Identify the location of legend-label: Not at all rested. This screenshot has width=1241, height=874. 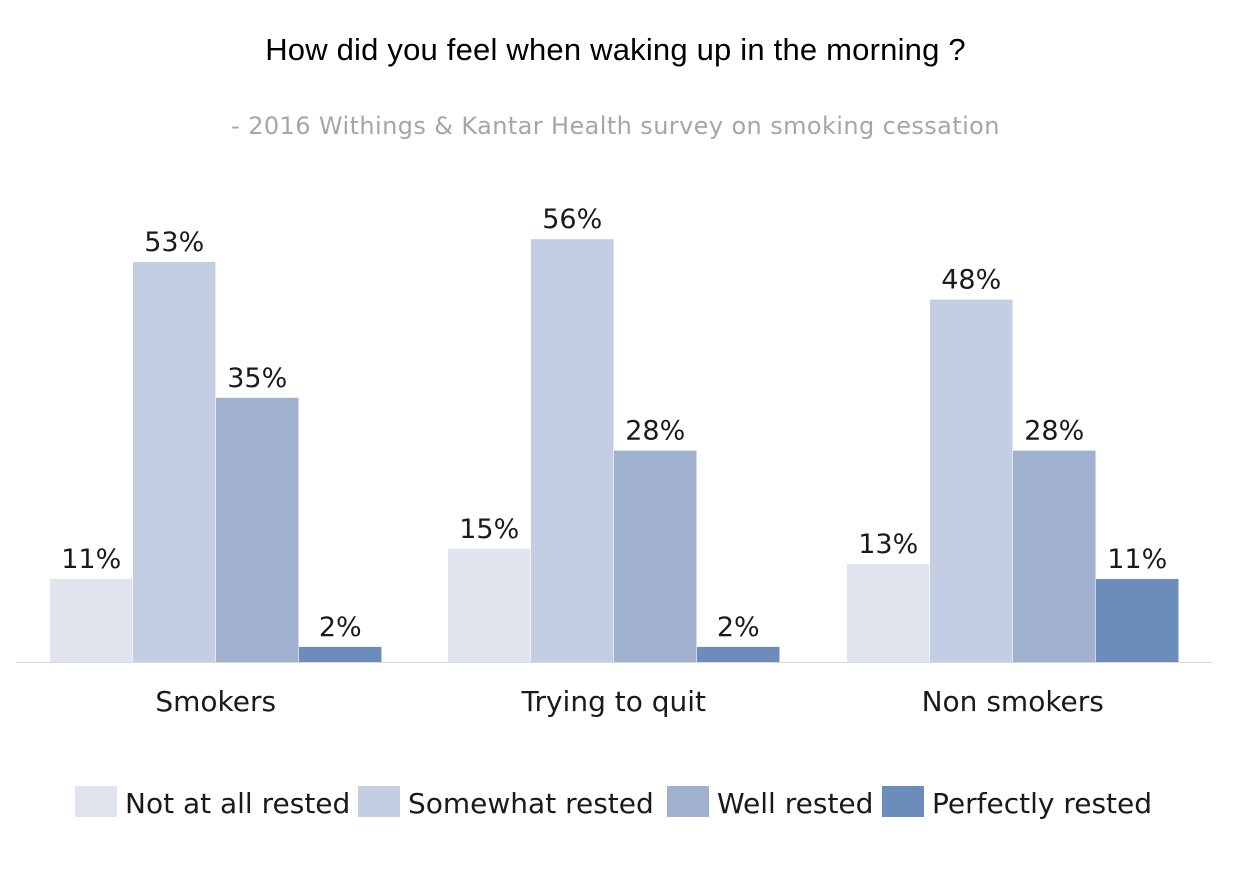
(237, 803).